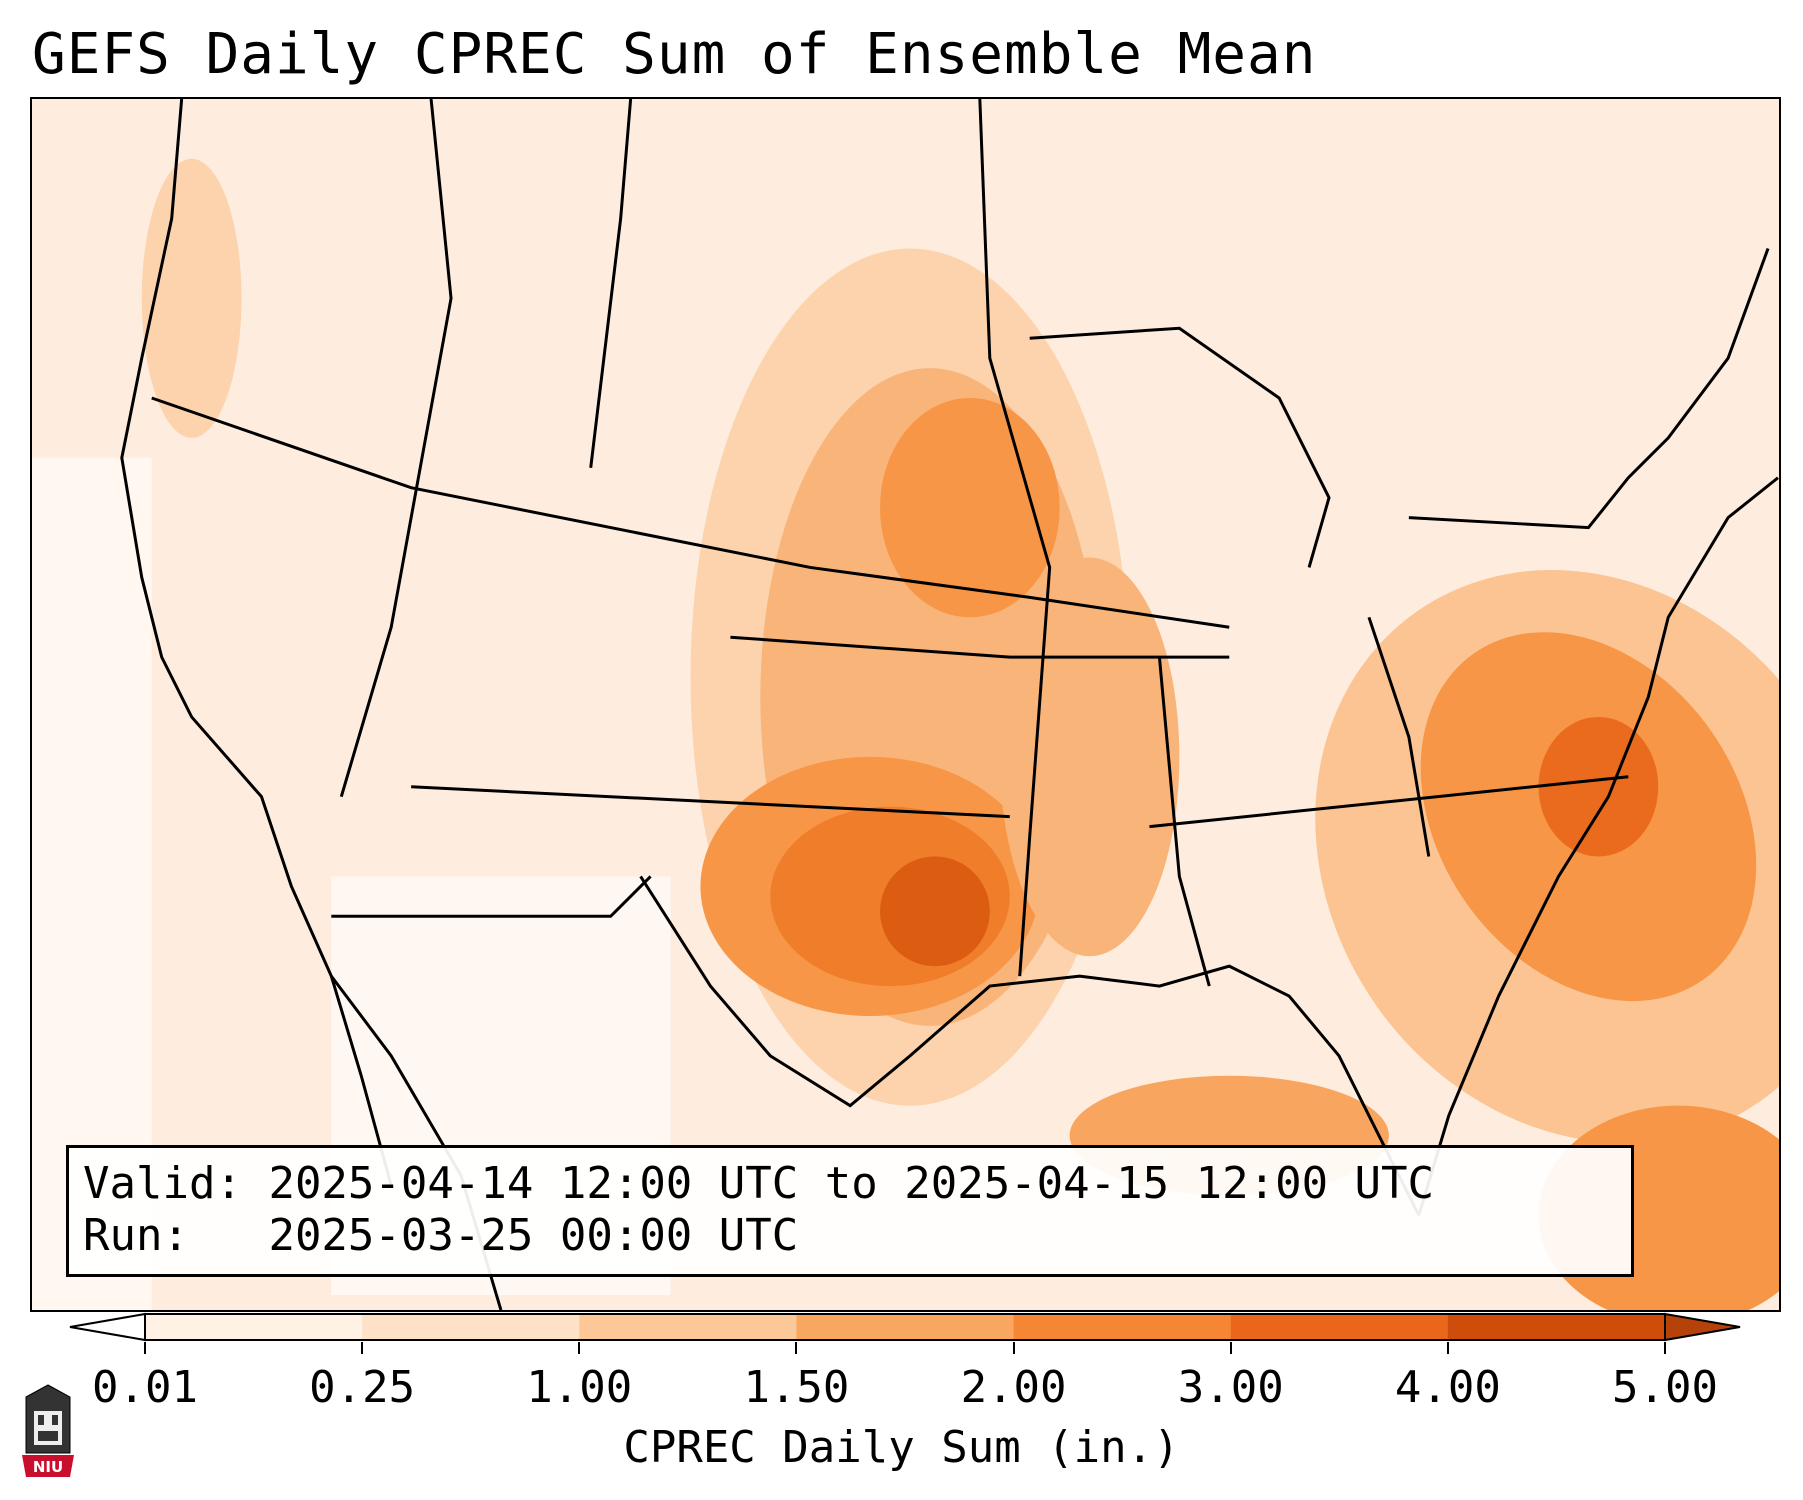 The height and width of the screenshot is (1500, 1803). What do you see at coordinates (901, 1447) in the screenshot?
I see `colorbar-label: CPREC Daily Sum (in.)` at bounding box center [901, 1447].